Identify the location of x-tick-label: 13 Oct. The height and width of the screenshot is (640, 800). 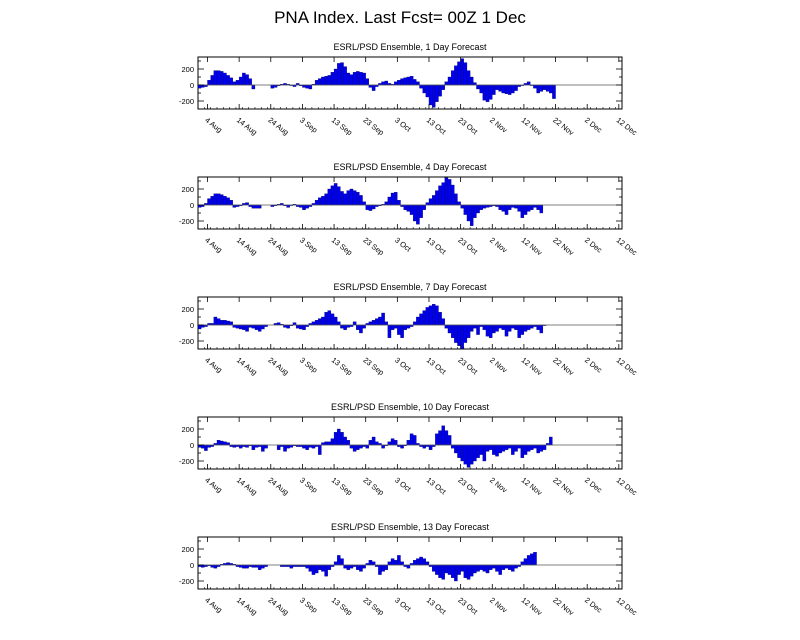
(437, 245).